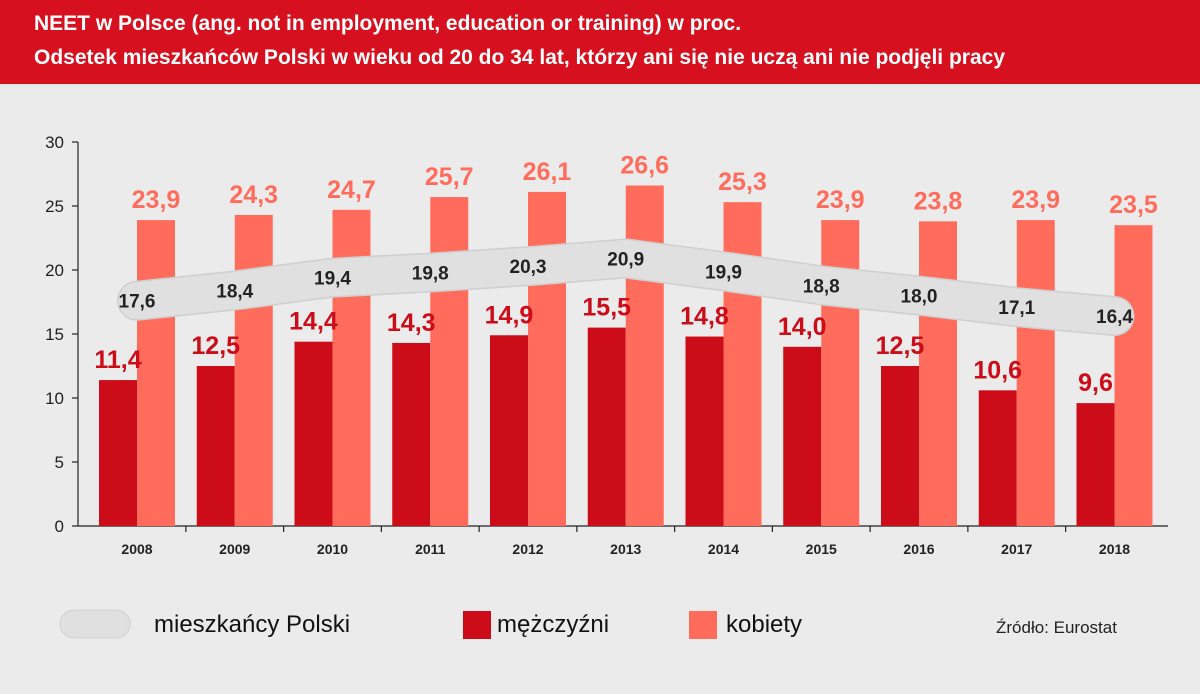 This screenshot has width=1200, height=694. What do you see at coordinates (997, 370) in the screenshot?
I see `men-value-label: 10,6` at bounding box center [997, 370].